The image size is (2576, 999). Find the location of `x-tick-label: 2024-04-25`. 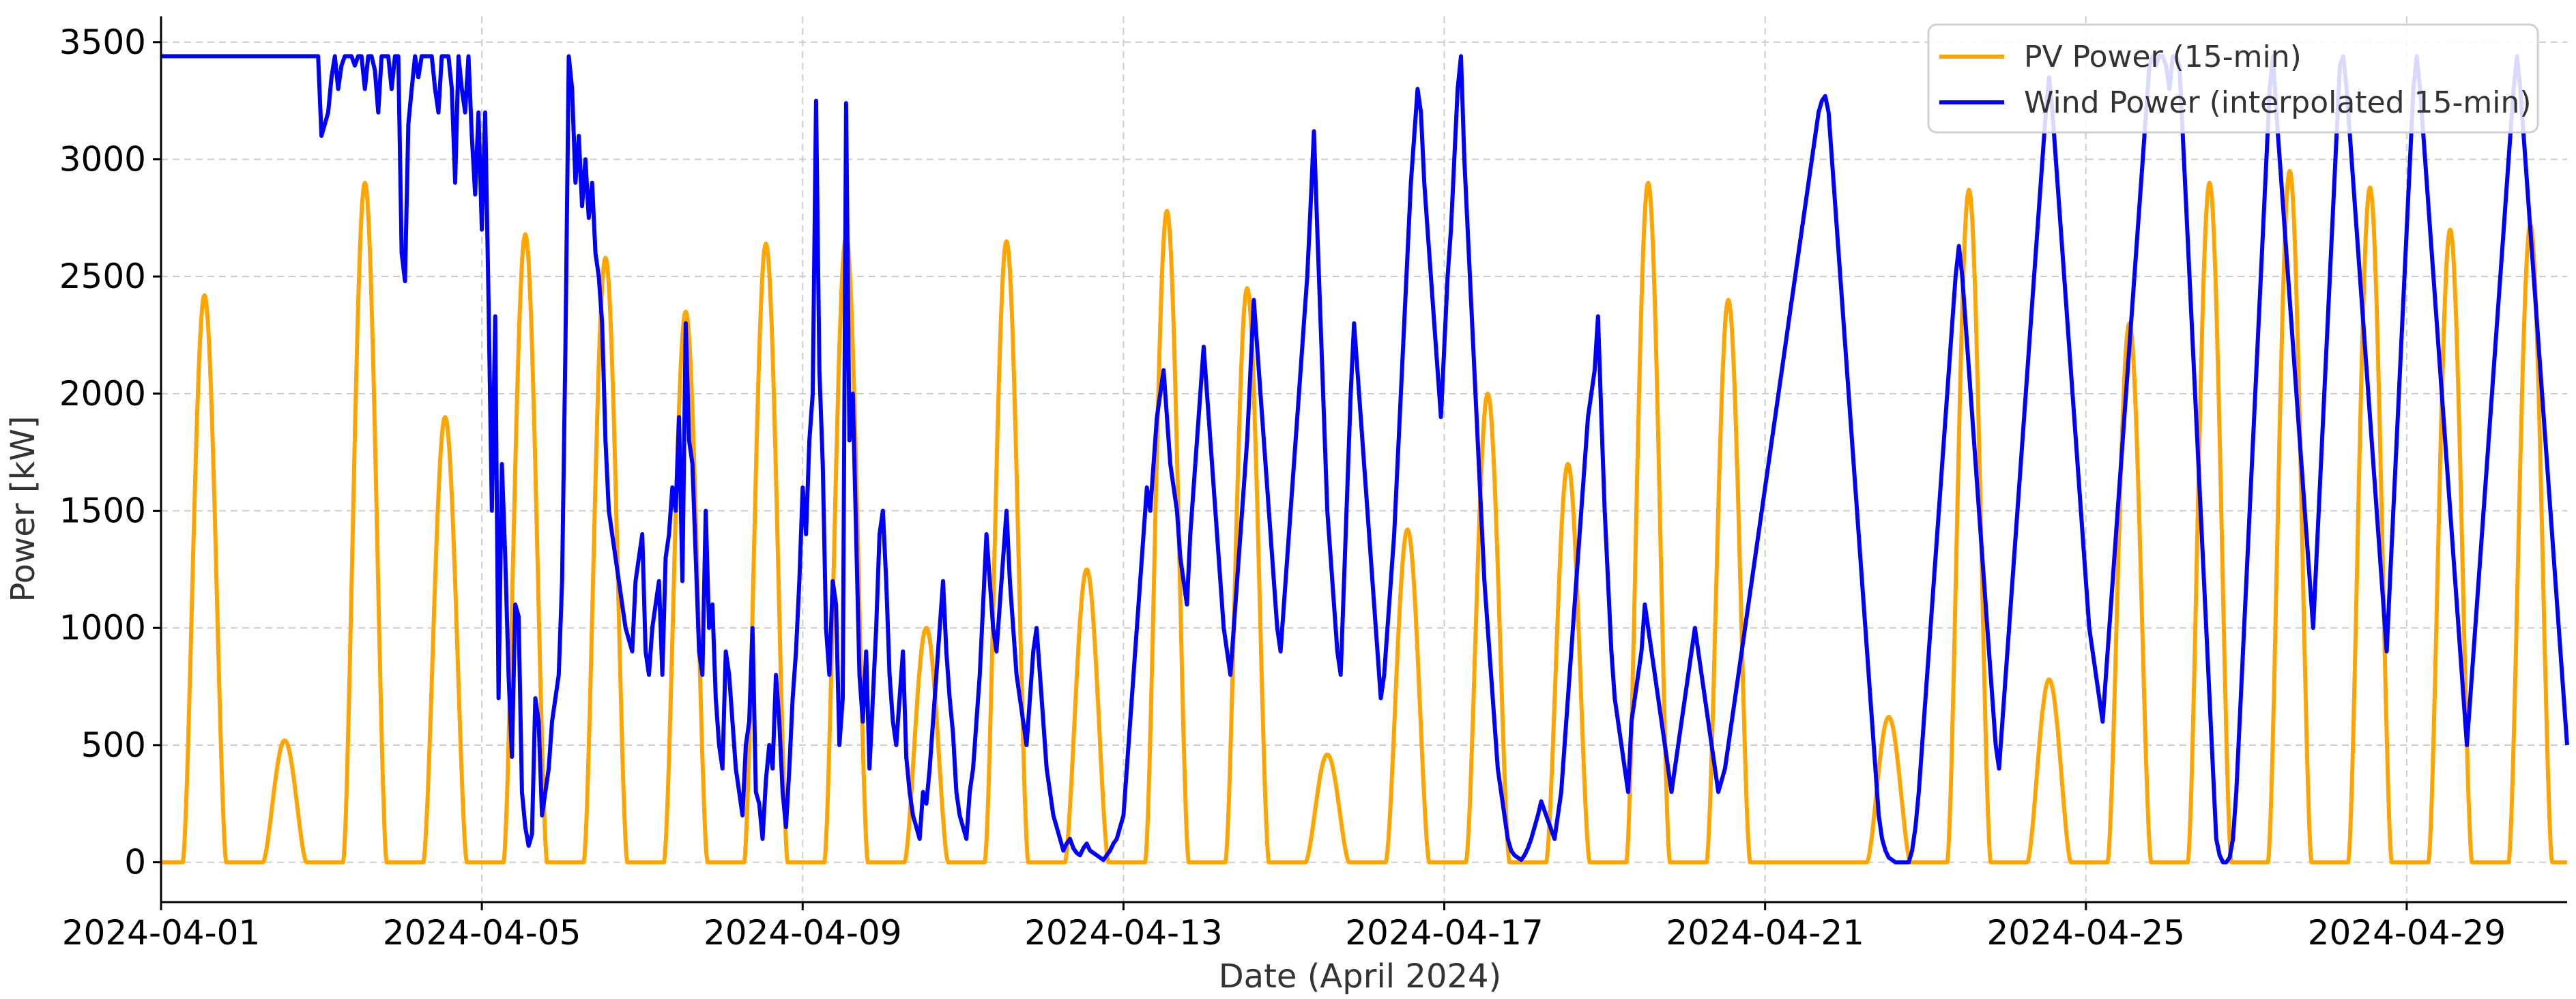

x-tick-label: 2024-04-25 is located at coordinates (2086, 933).